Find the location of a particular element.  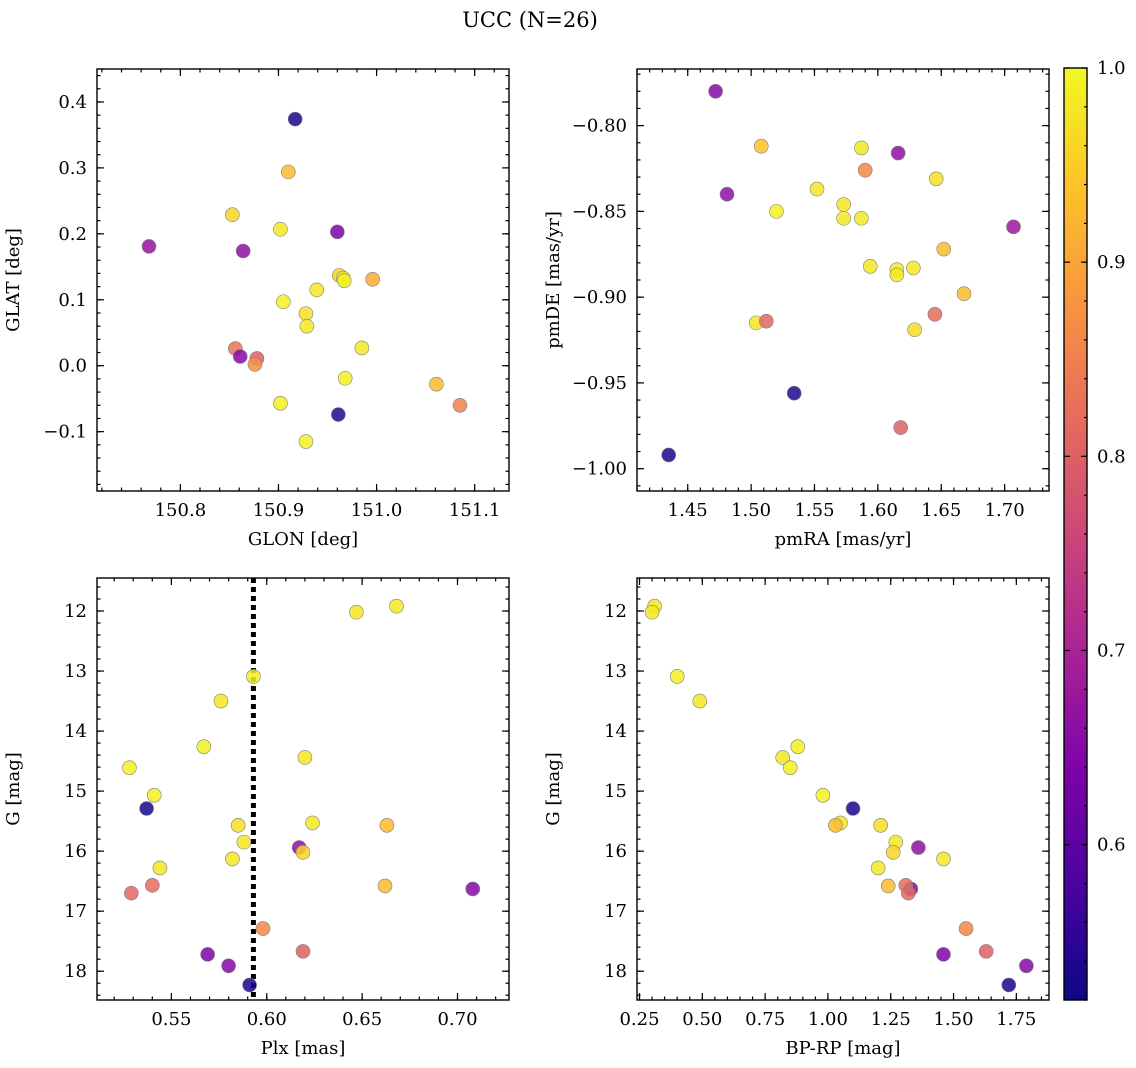

x-tick-label: 0.75 is located at coordinates (765, 1019).